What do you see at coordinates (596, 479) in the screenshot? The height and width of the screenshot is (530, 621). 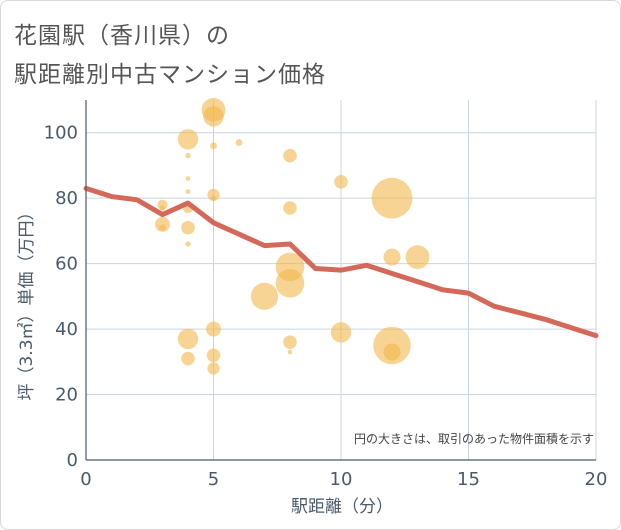 I see `x-tick-label: 20` at bounding box center [596, 479].